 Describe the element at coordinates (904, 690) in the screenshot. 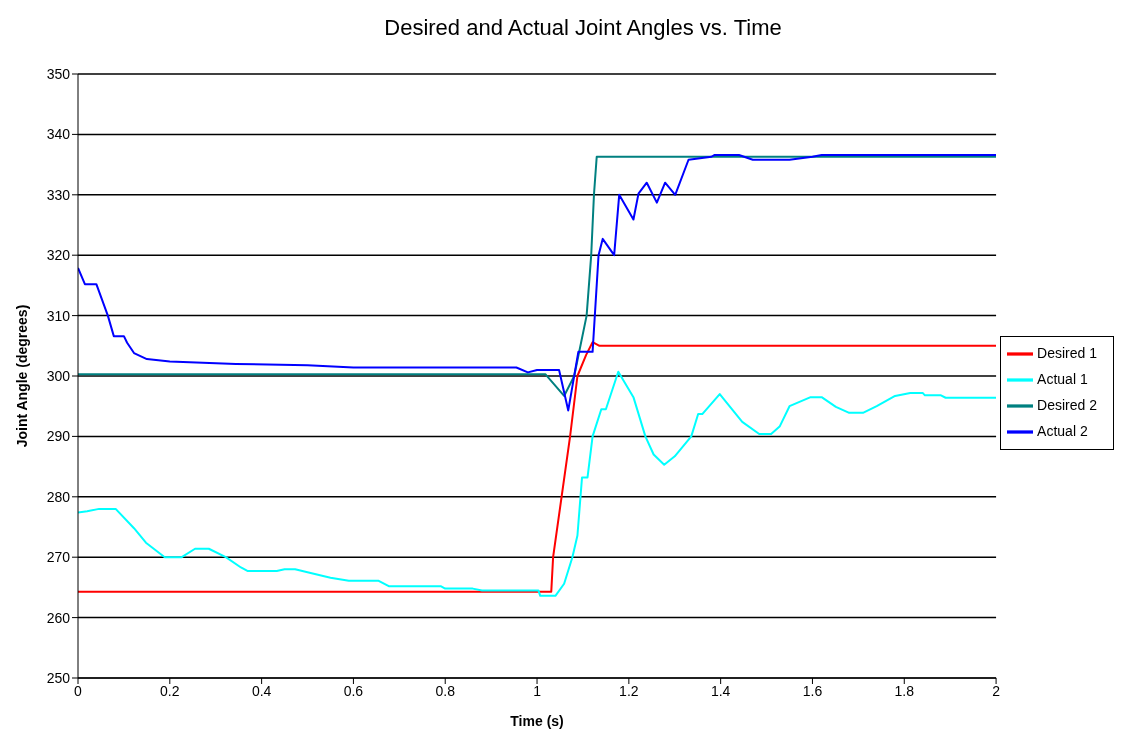

I see `x-tick-label: 1.8` at that location.